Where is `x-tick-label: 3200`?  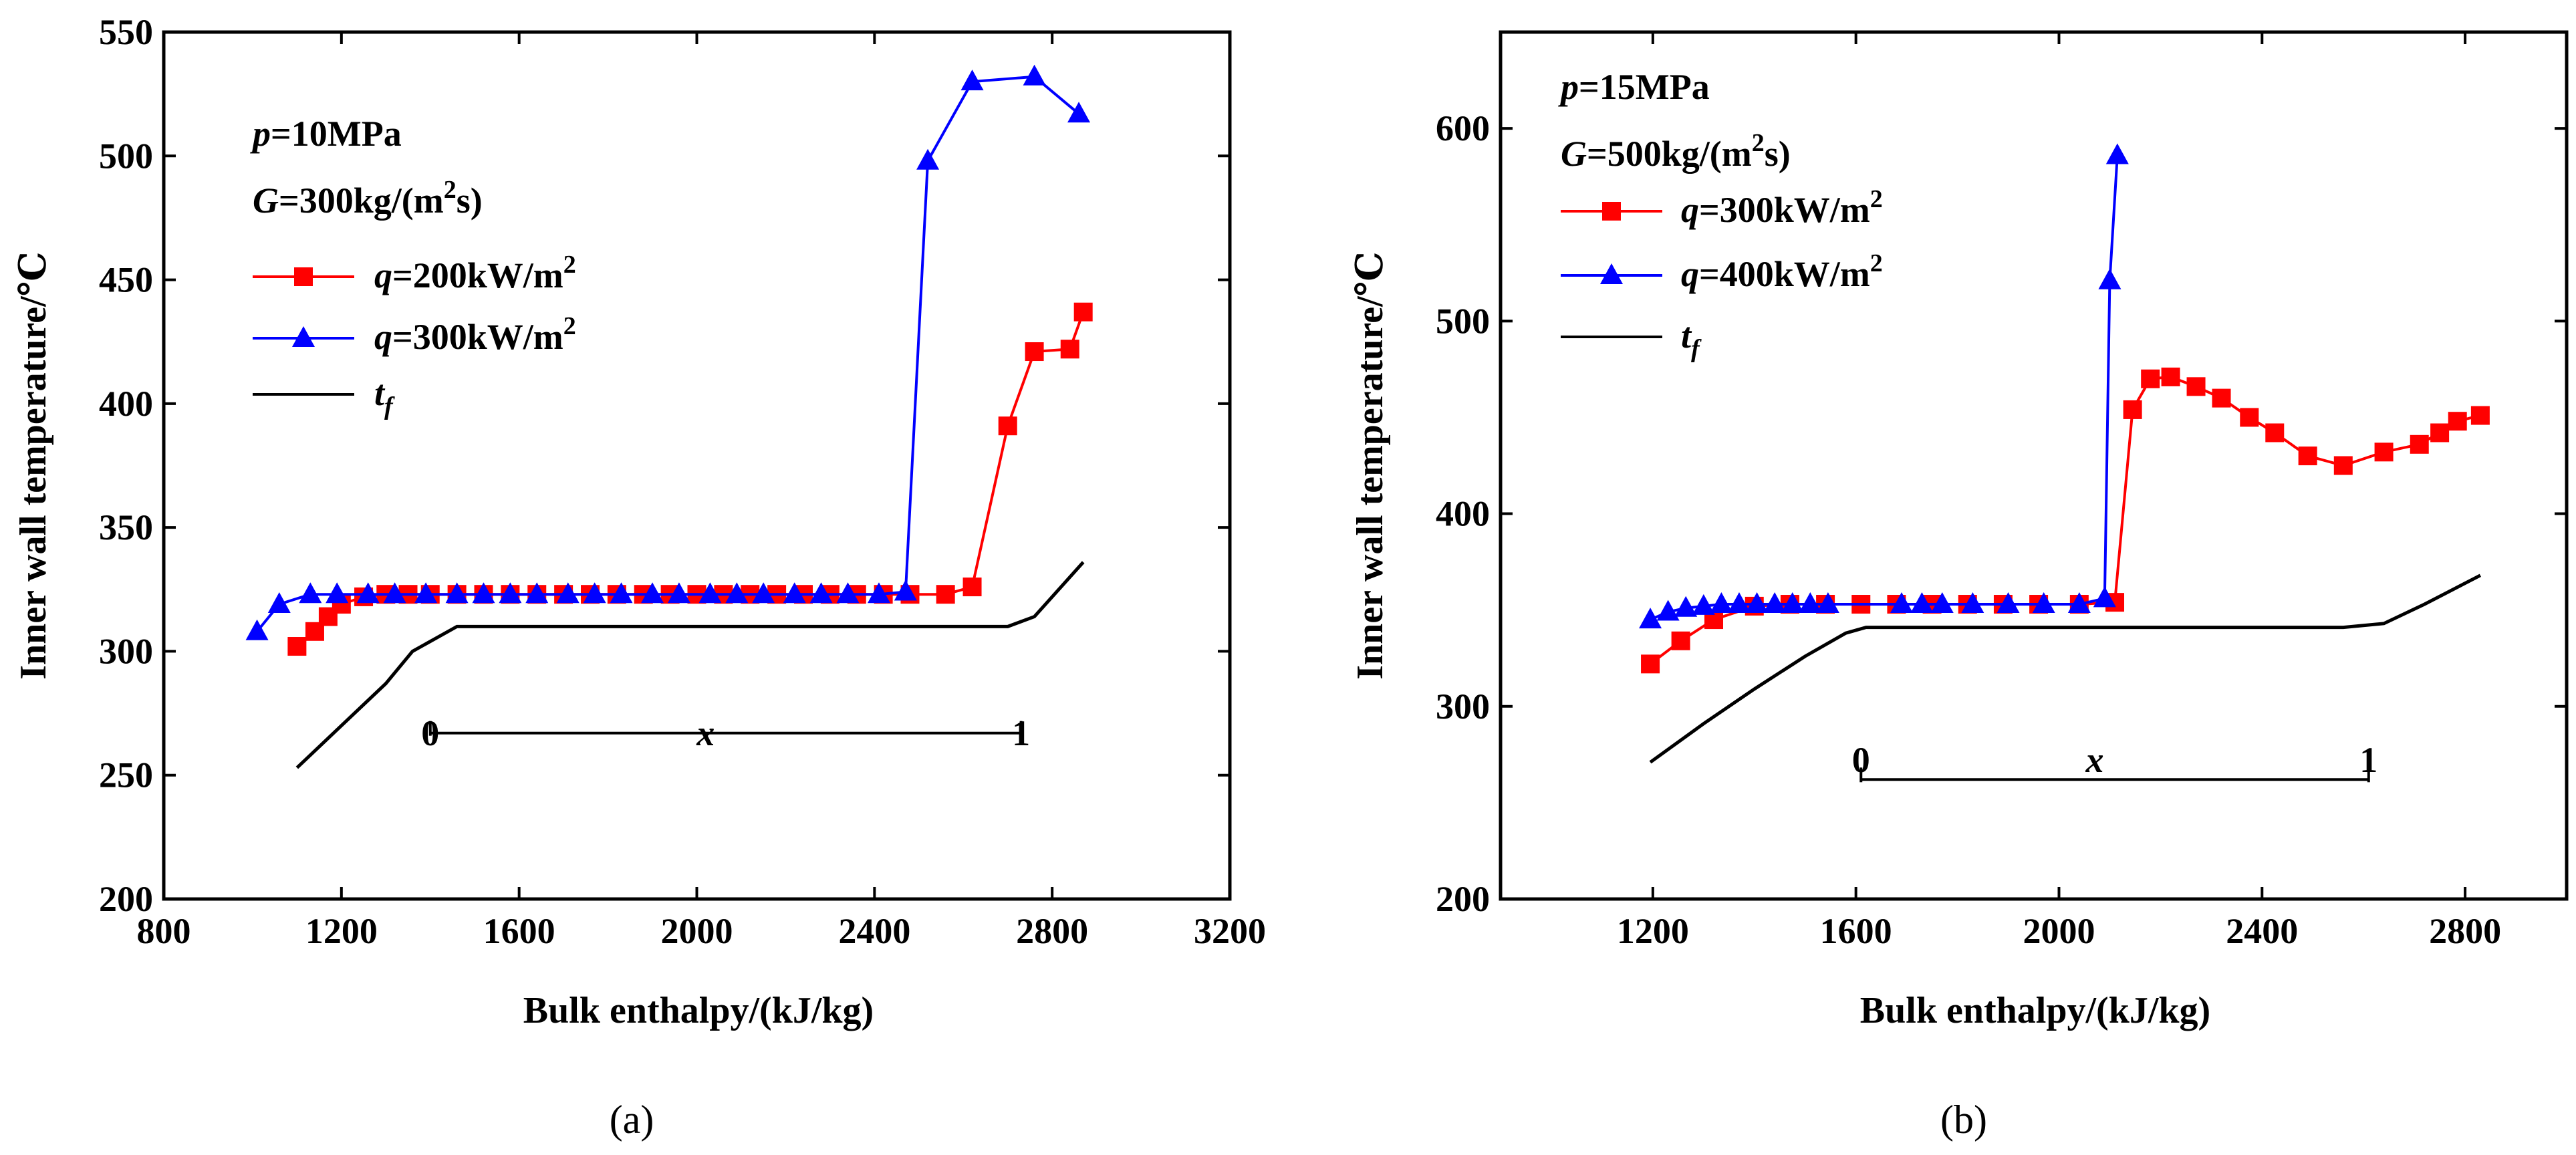
x-tick-label: 3200 is located at coordinates (1230, 931).